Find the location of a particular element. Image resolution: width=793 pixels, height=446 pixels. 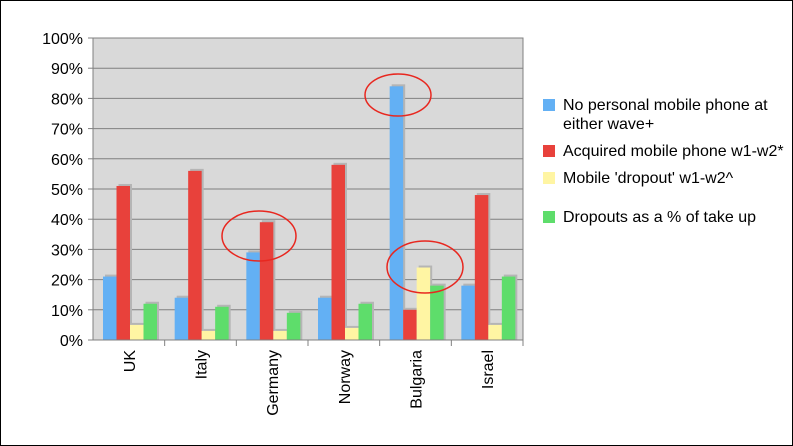

x-tick-label: Norway is located at coordinates (345, 377).